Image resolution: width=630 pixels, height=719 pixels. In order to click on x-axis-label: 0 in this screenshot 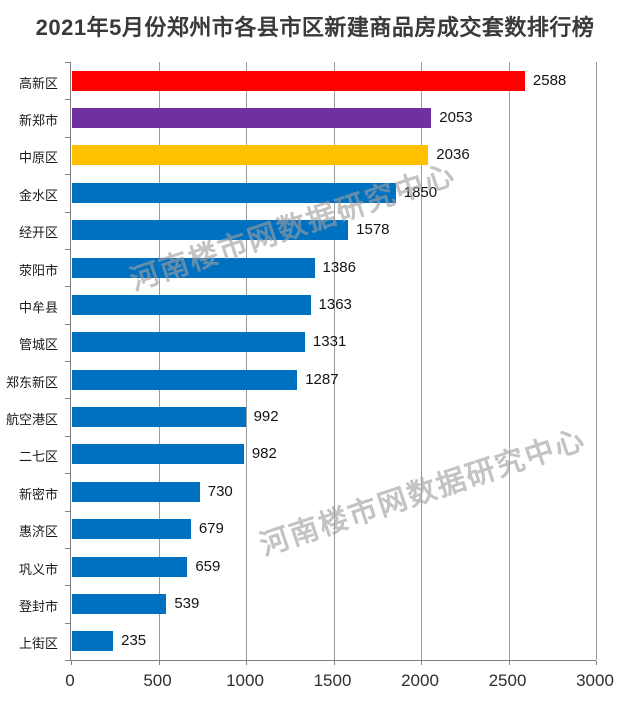, I will do `click(70, 680)`.